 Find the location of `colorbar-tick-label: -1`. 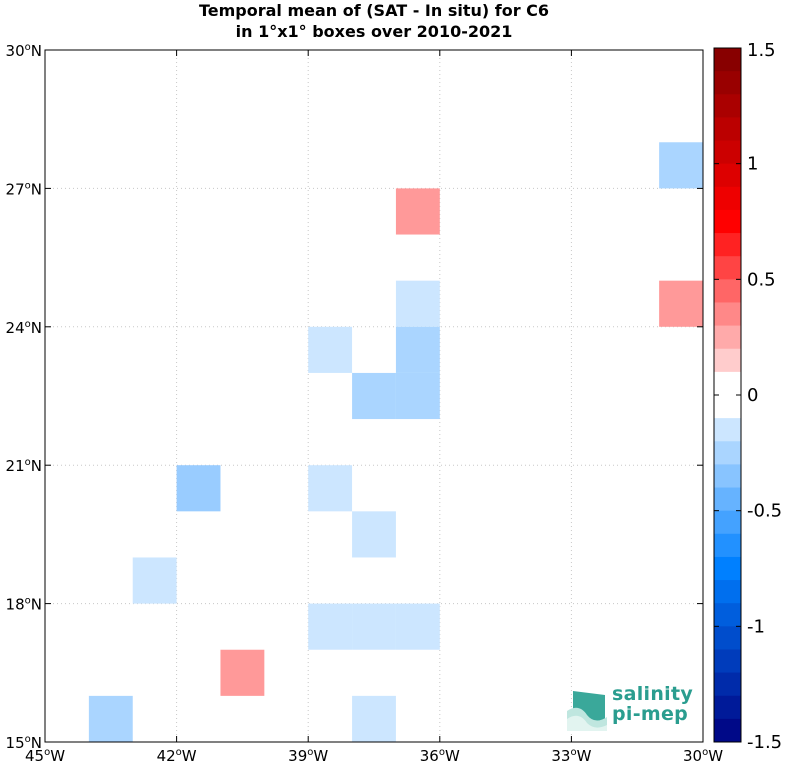

colorbar-tick-label: -1 is located at coordinates (756, 626).